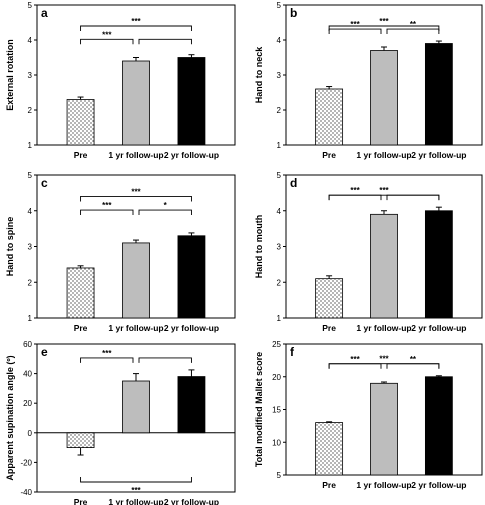  What do you see at coordinates (292, 352) in the screenshot?
I see `panel-label: f` at bounding box center [292, 352].